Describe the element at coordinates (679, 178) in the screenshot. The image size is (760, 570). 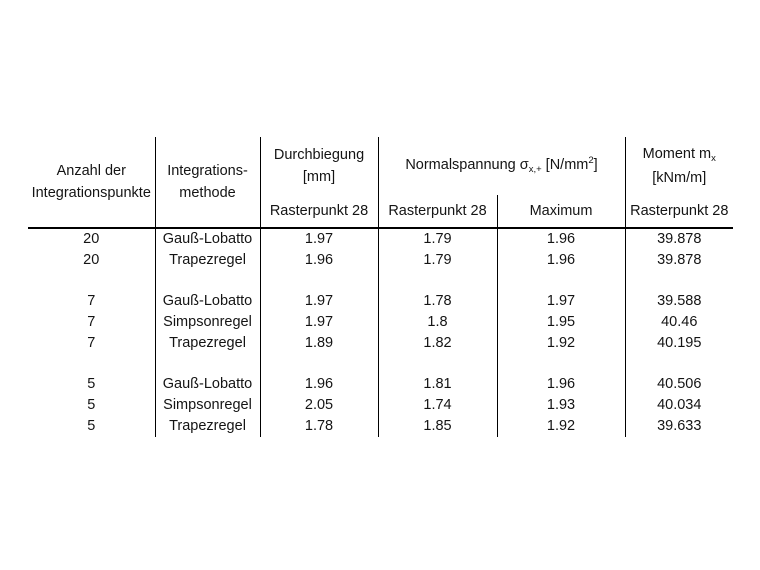
I see `header-line: [kNm/m]` at that location.